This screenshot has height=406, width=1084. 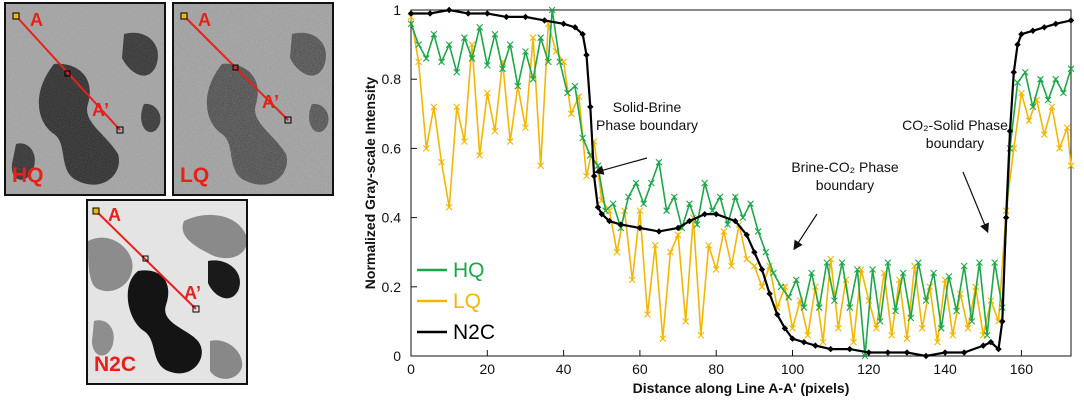 I want to click on x-tick-label: 0, so click(x=411, y=369).